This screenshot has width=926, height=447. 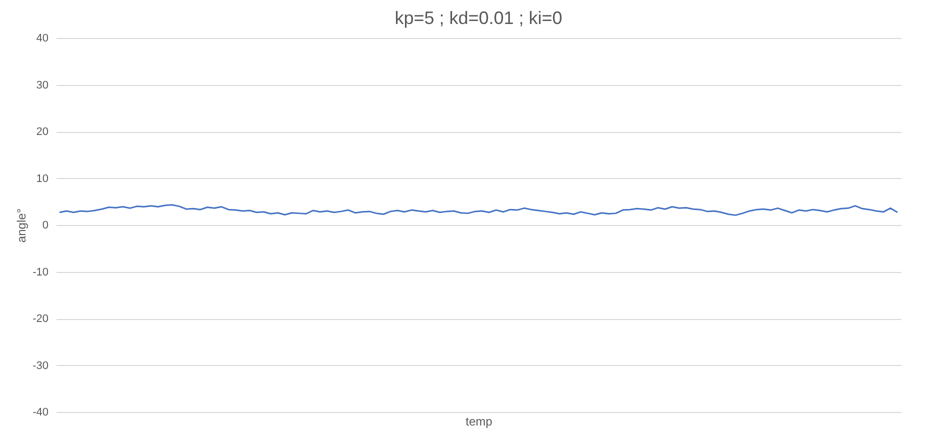 What do you see at coordinates (45, 226) in the screenshot?
I see `y-tick-label: 0` at bounding box center [45, 226].